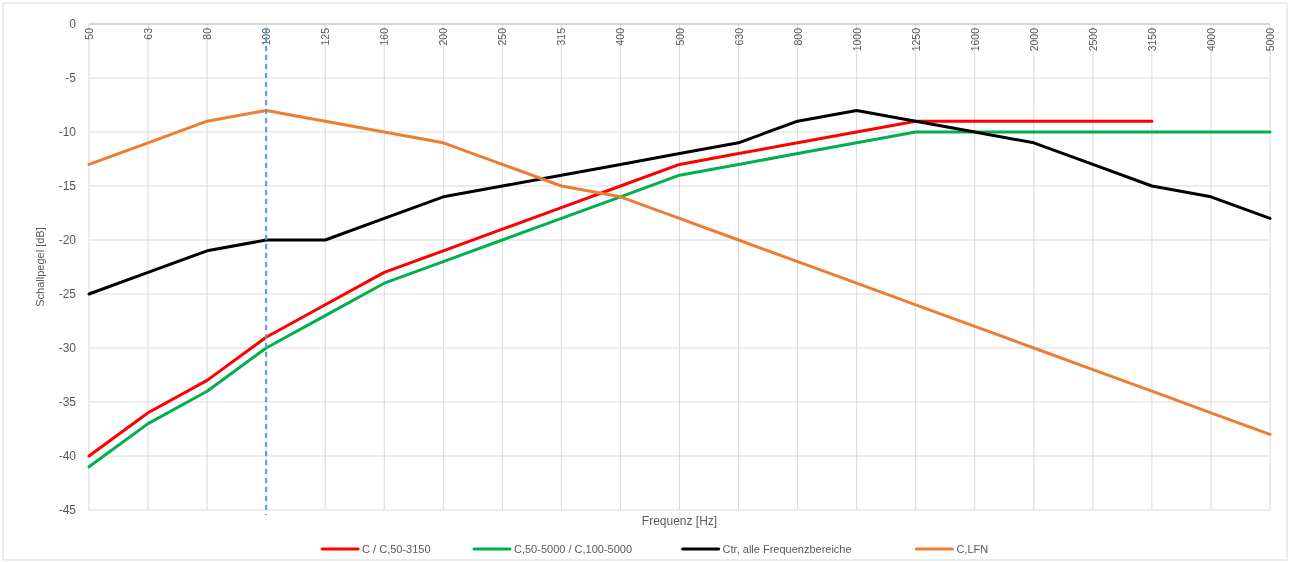  I want to click on y-tick-label: -15, so click(67, 186).